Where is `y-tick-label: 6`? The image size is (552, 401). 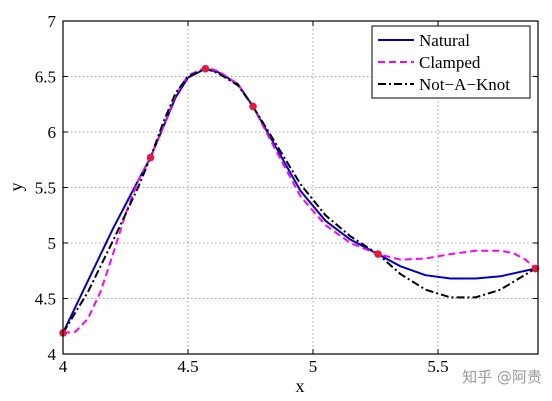
y-tick-label: 6 is located at coordinates (52, 132).